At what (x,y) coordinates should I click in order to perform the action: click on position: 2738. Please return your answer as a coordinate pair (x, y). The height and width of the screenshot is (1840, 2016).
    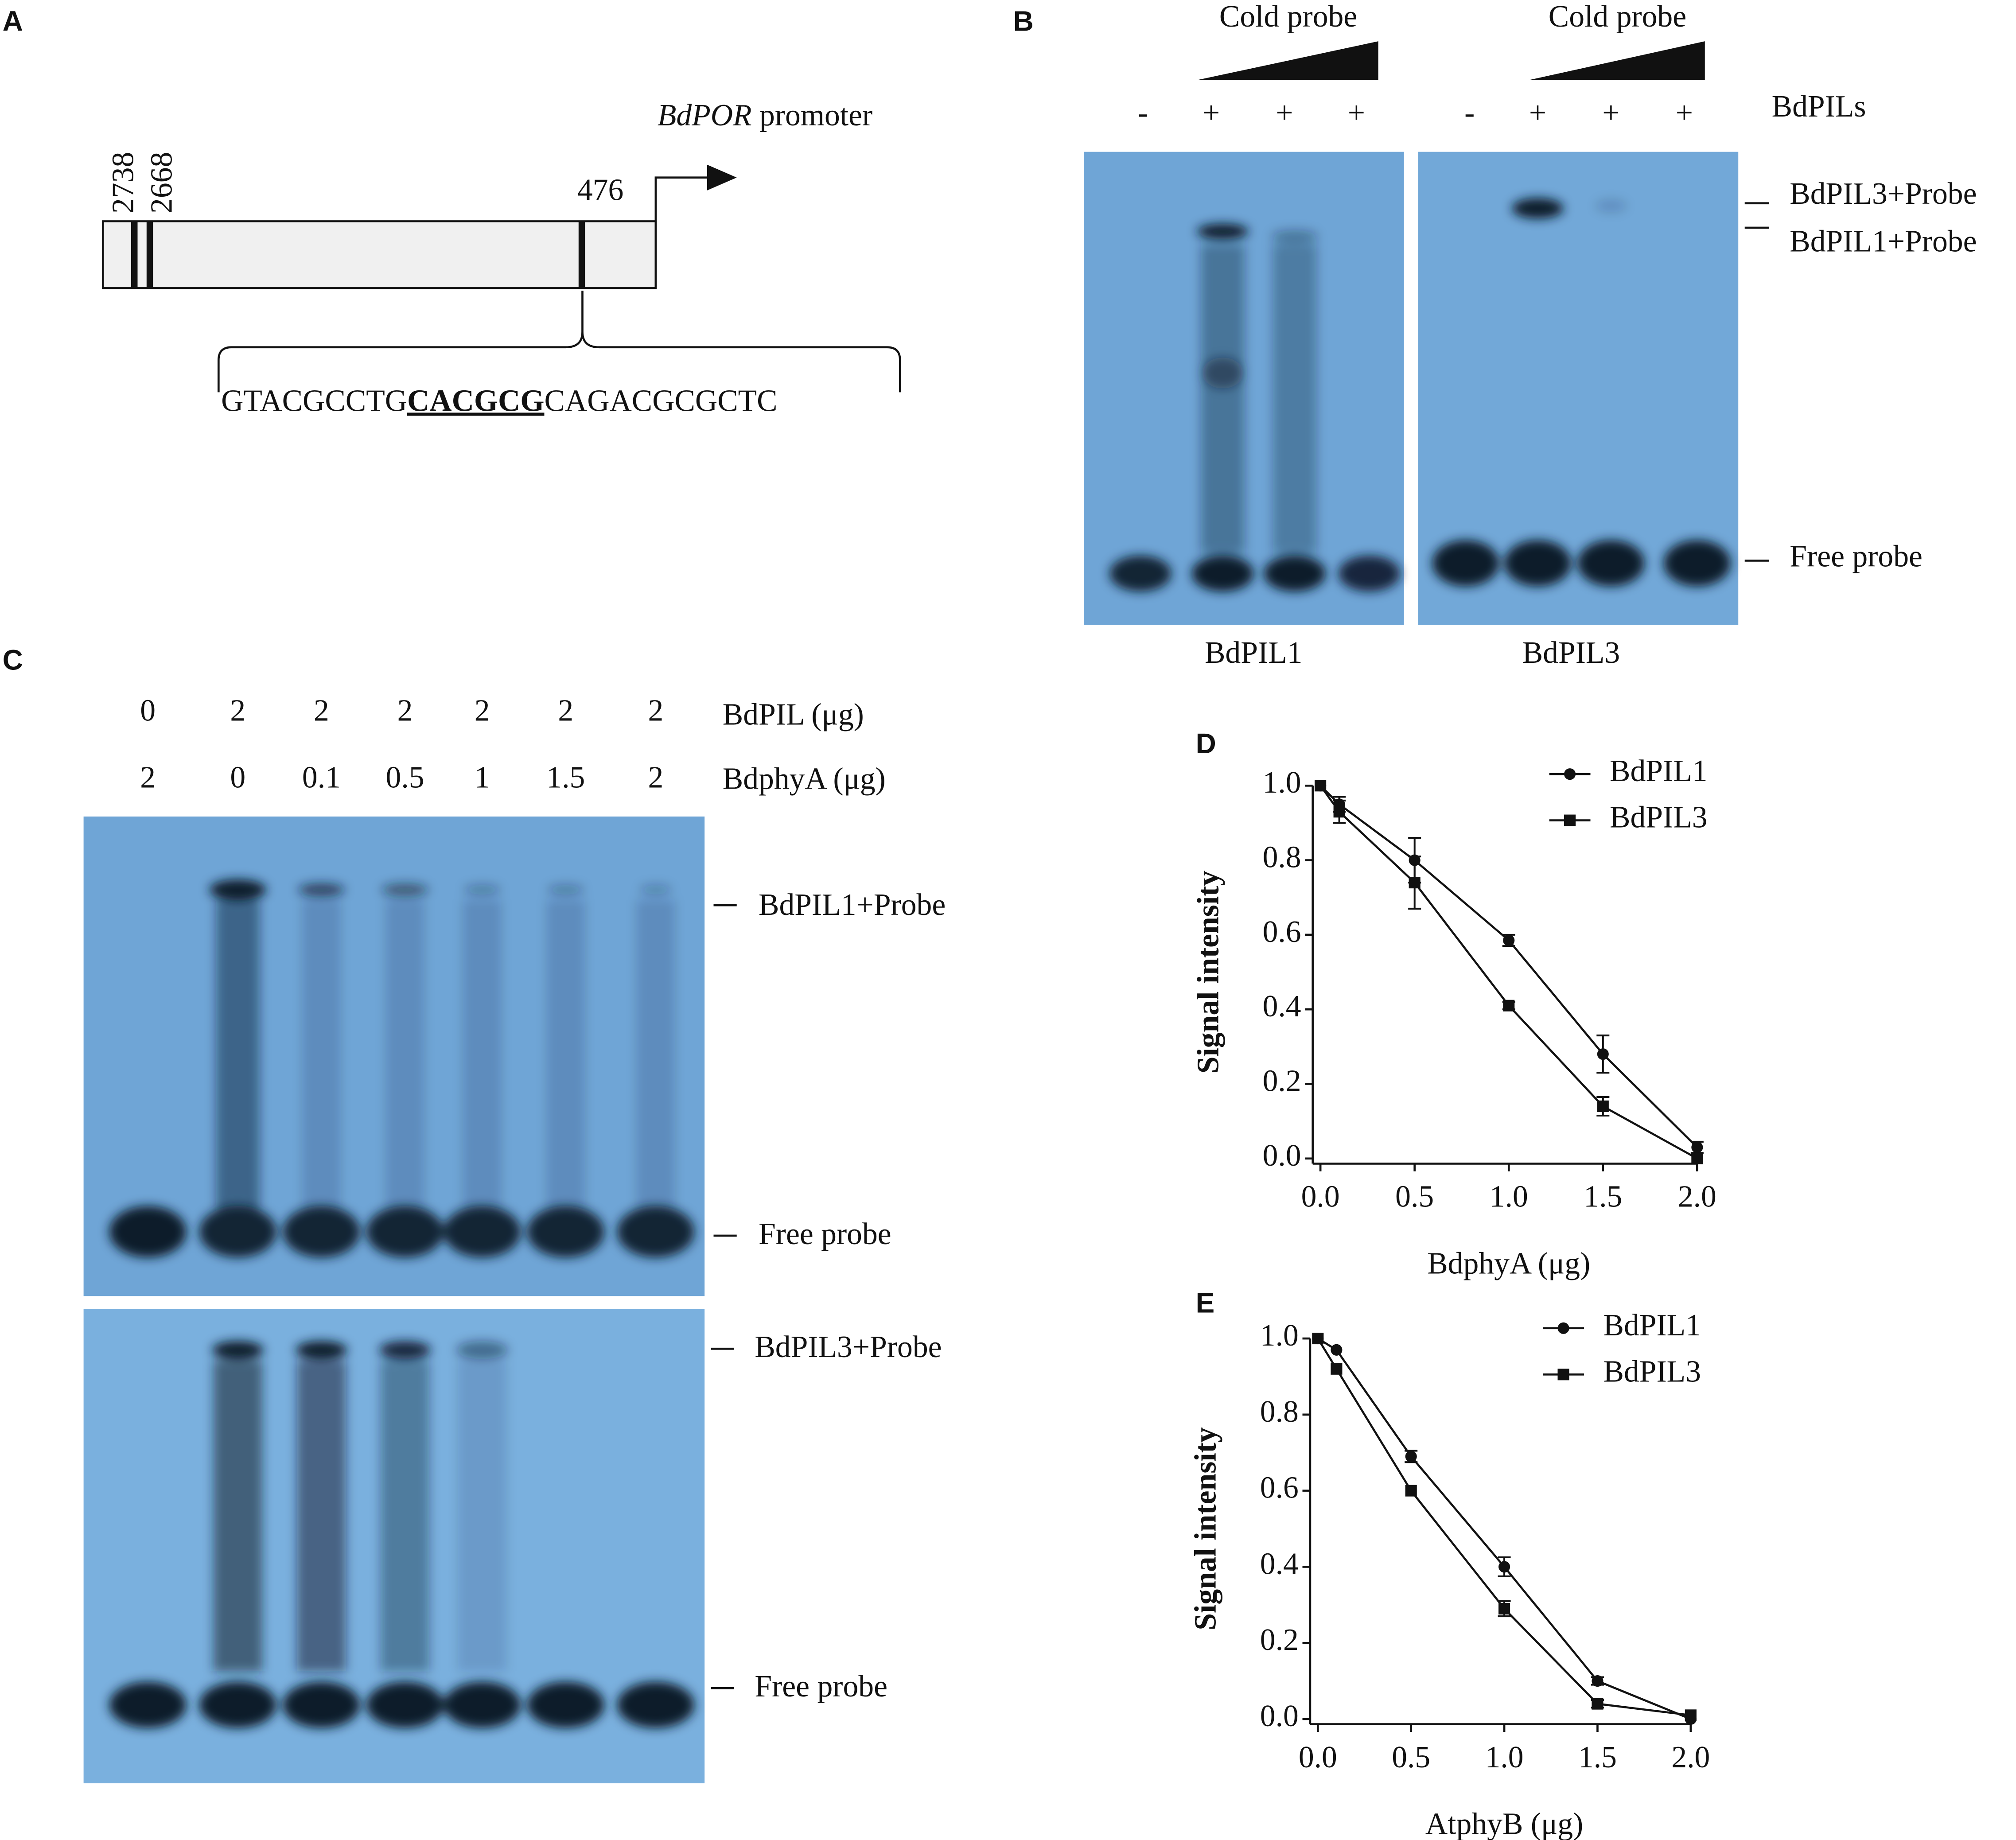
    Looking at the image, I should click on (123, 183).